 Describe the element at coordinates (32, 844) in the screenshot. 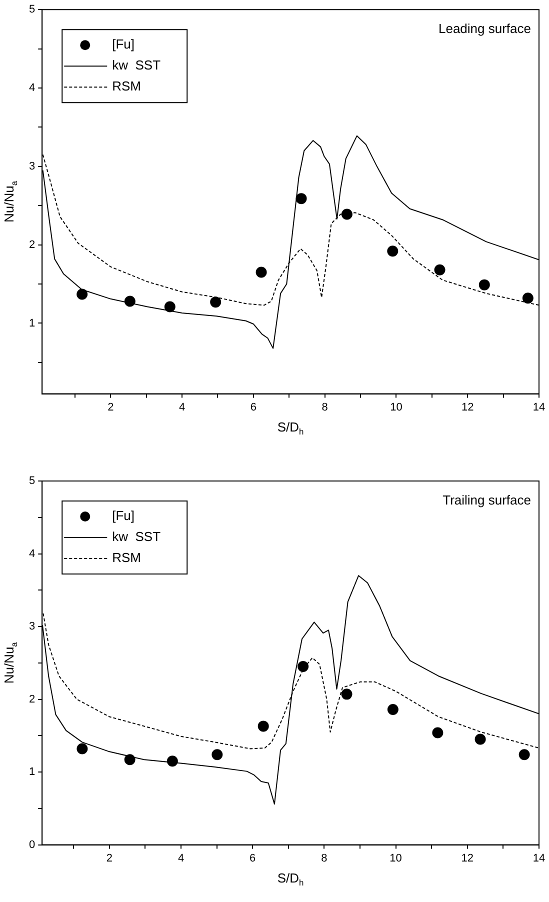

I see `y-tick-label: 0` at that location.